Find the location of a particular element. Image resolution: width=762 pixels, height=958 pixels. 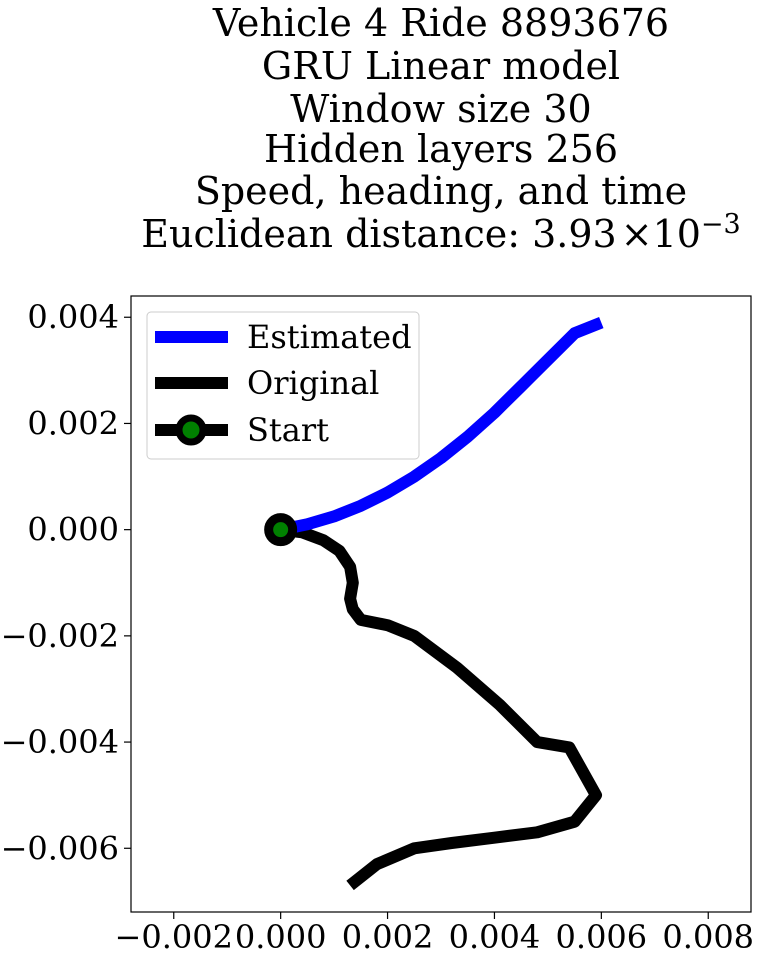

y-tick-label: 0.000 is located at coordinates (73, 530).